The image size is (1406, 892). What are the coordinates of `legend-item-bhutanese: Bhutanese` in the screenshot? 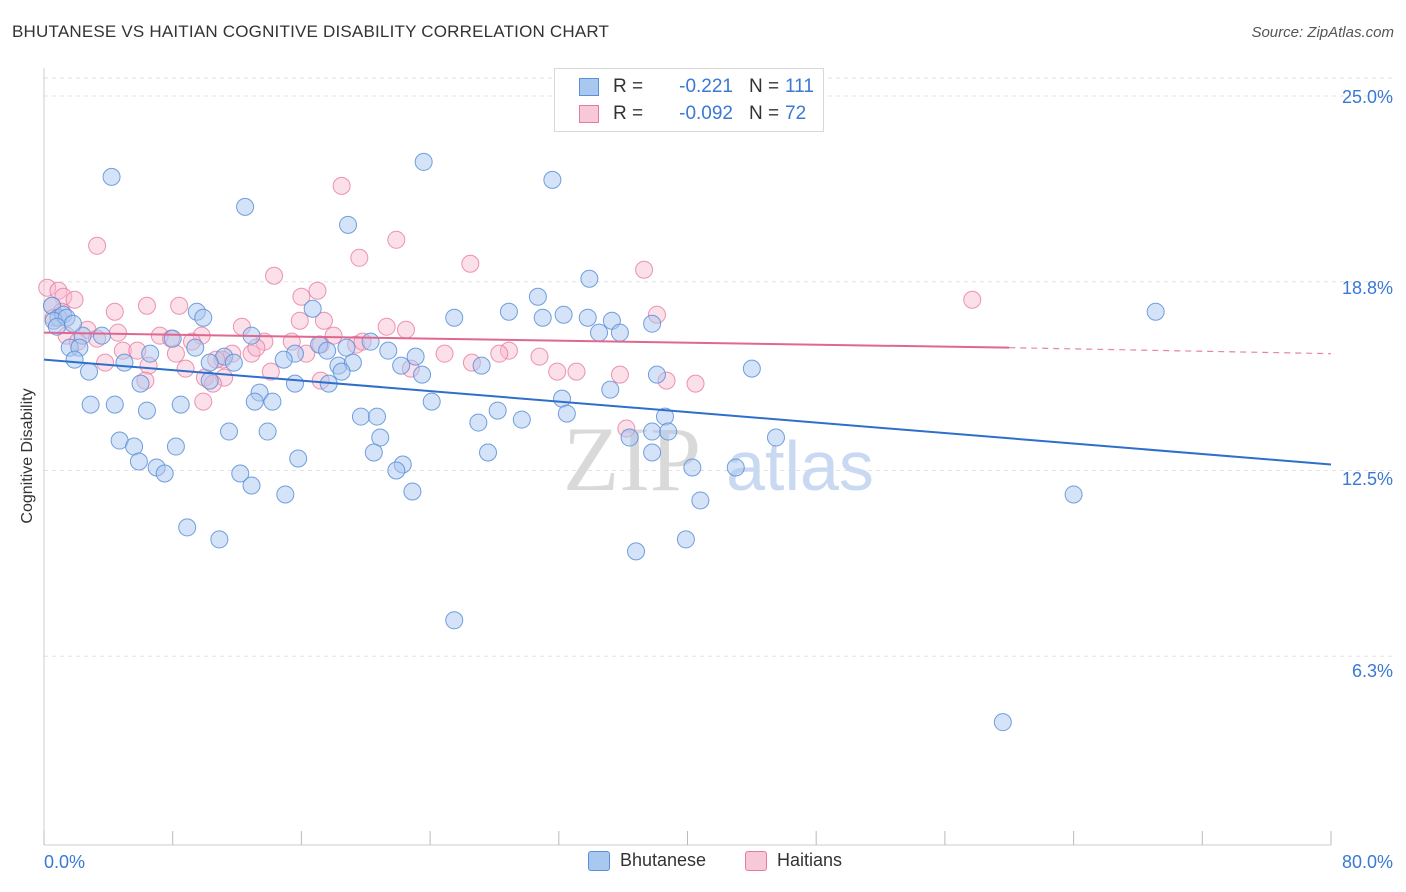 It's located at (647, 860).